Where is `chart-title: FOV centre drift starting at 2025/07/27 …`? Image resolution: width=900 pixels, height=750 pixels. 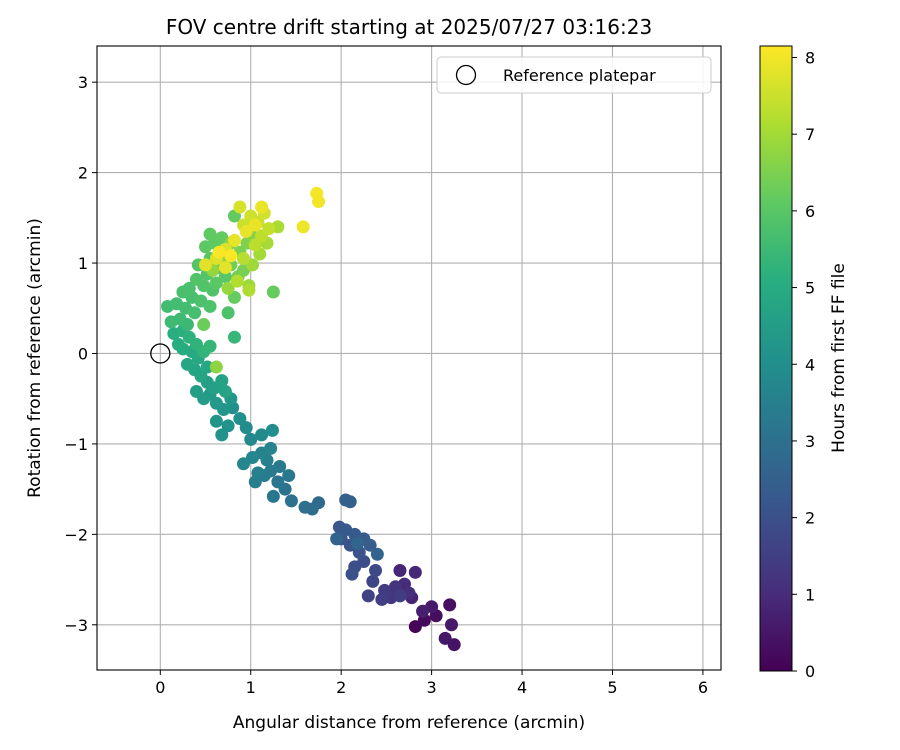 chart-title: FOV centre drift starting at 2025/07/27 … is located at coordinates (409, 27).